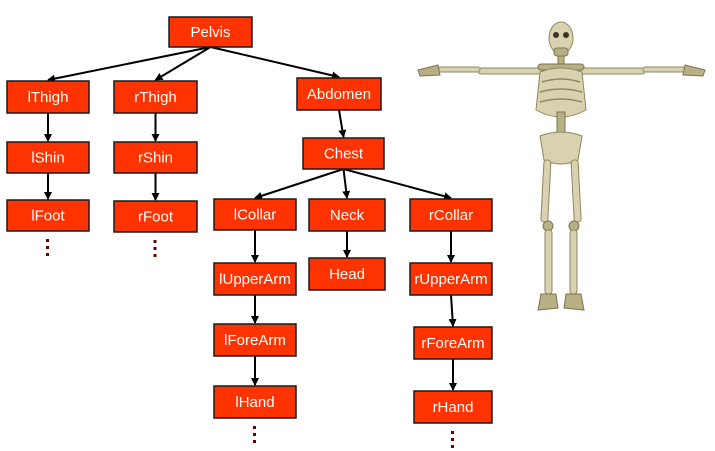 Image resolution: width=715 pixels, height=451 pixels. I want to click on edge-chest-to-rcollar, so click(397, 184).